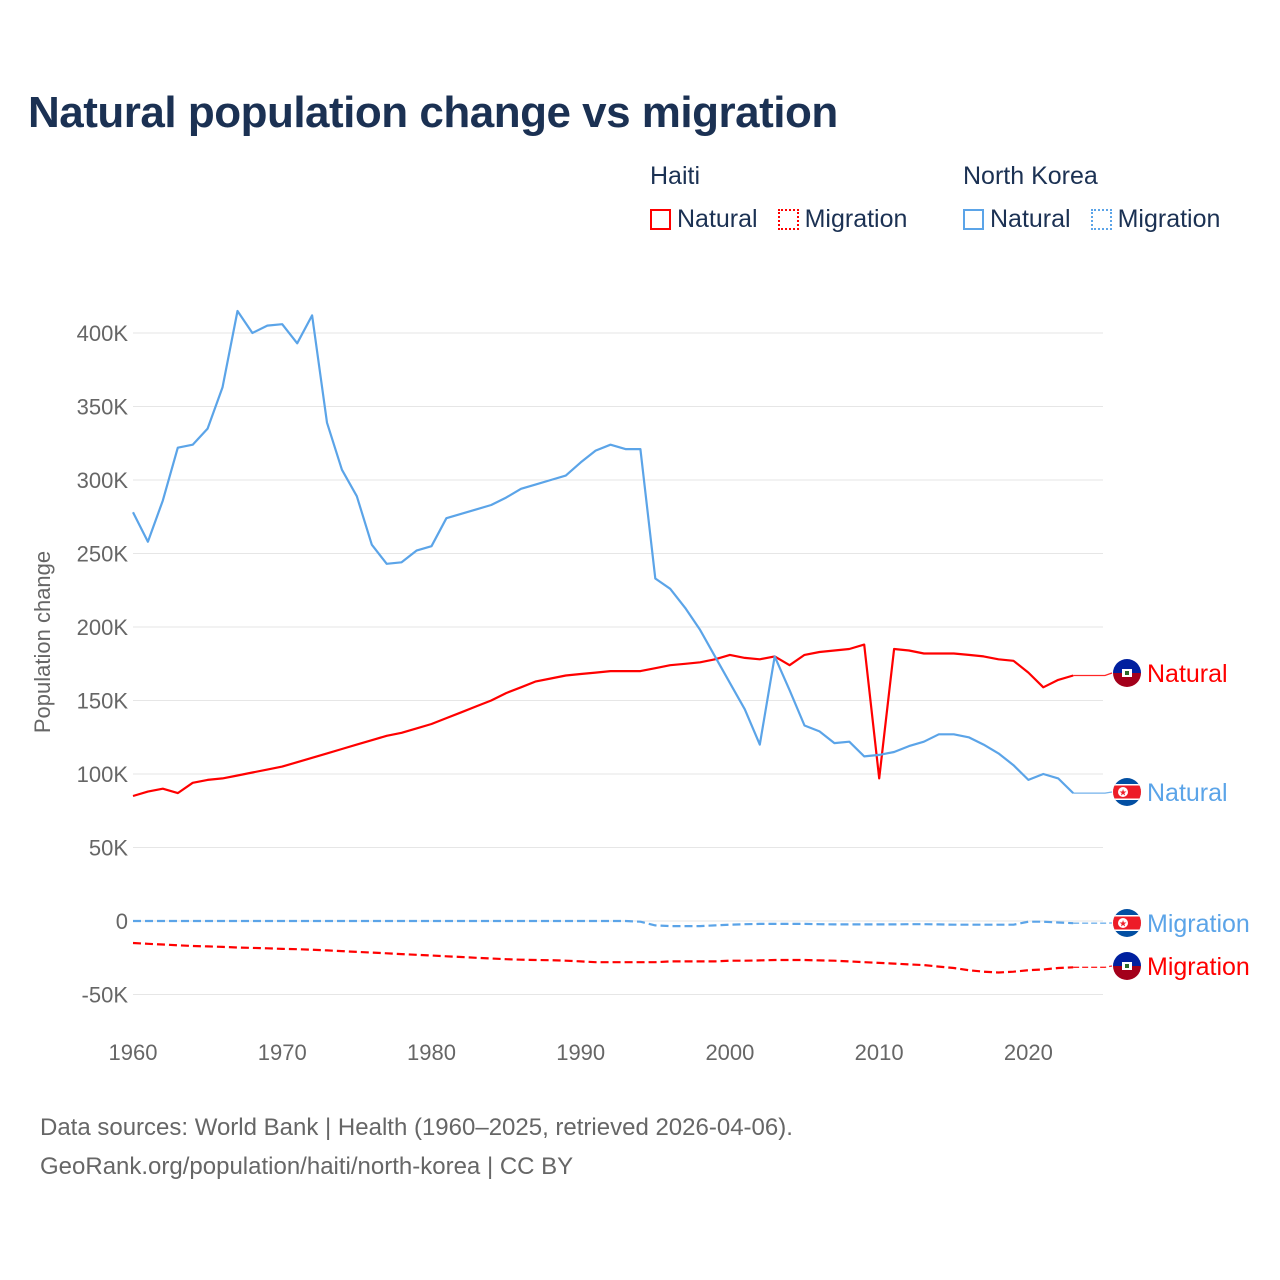  I want to click on x-tick-label: 2000, so click(729, 1052).